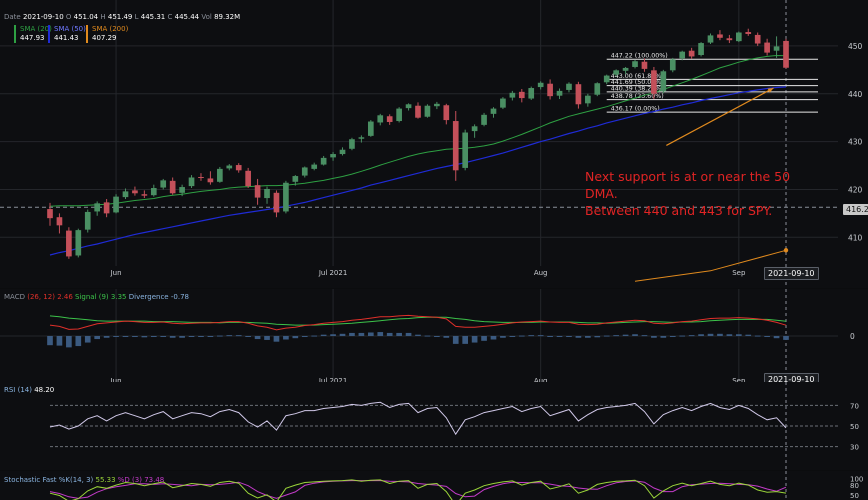 The image size is (868, 500). Describe the element at coordinates (418, 340) in the screenshot. I see `macd-histogram` at that location.